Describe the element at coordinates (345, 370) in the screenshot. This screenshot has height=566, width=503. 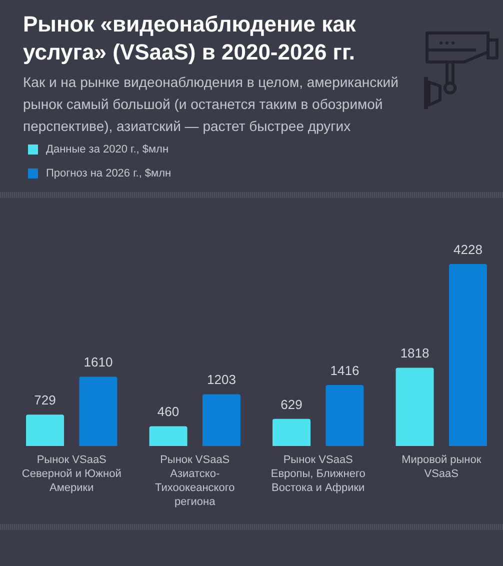
I see `data-label: 1416` at that location.